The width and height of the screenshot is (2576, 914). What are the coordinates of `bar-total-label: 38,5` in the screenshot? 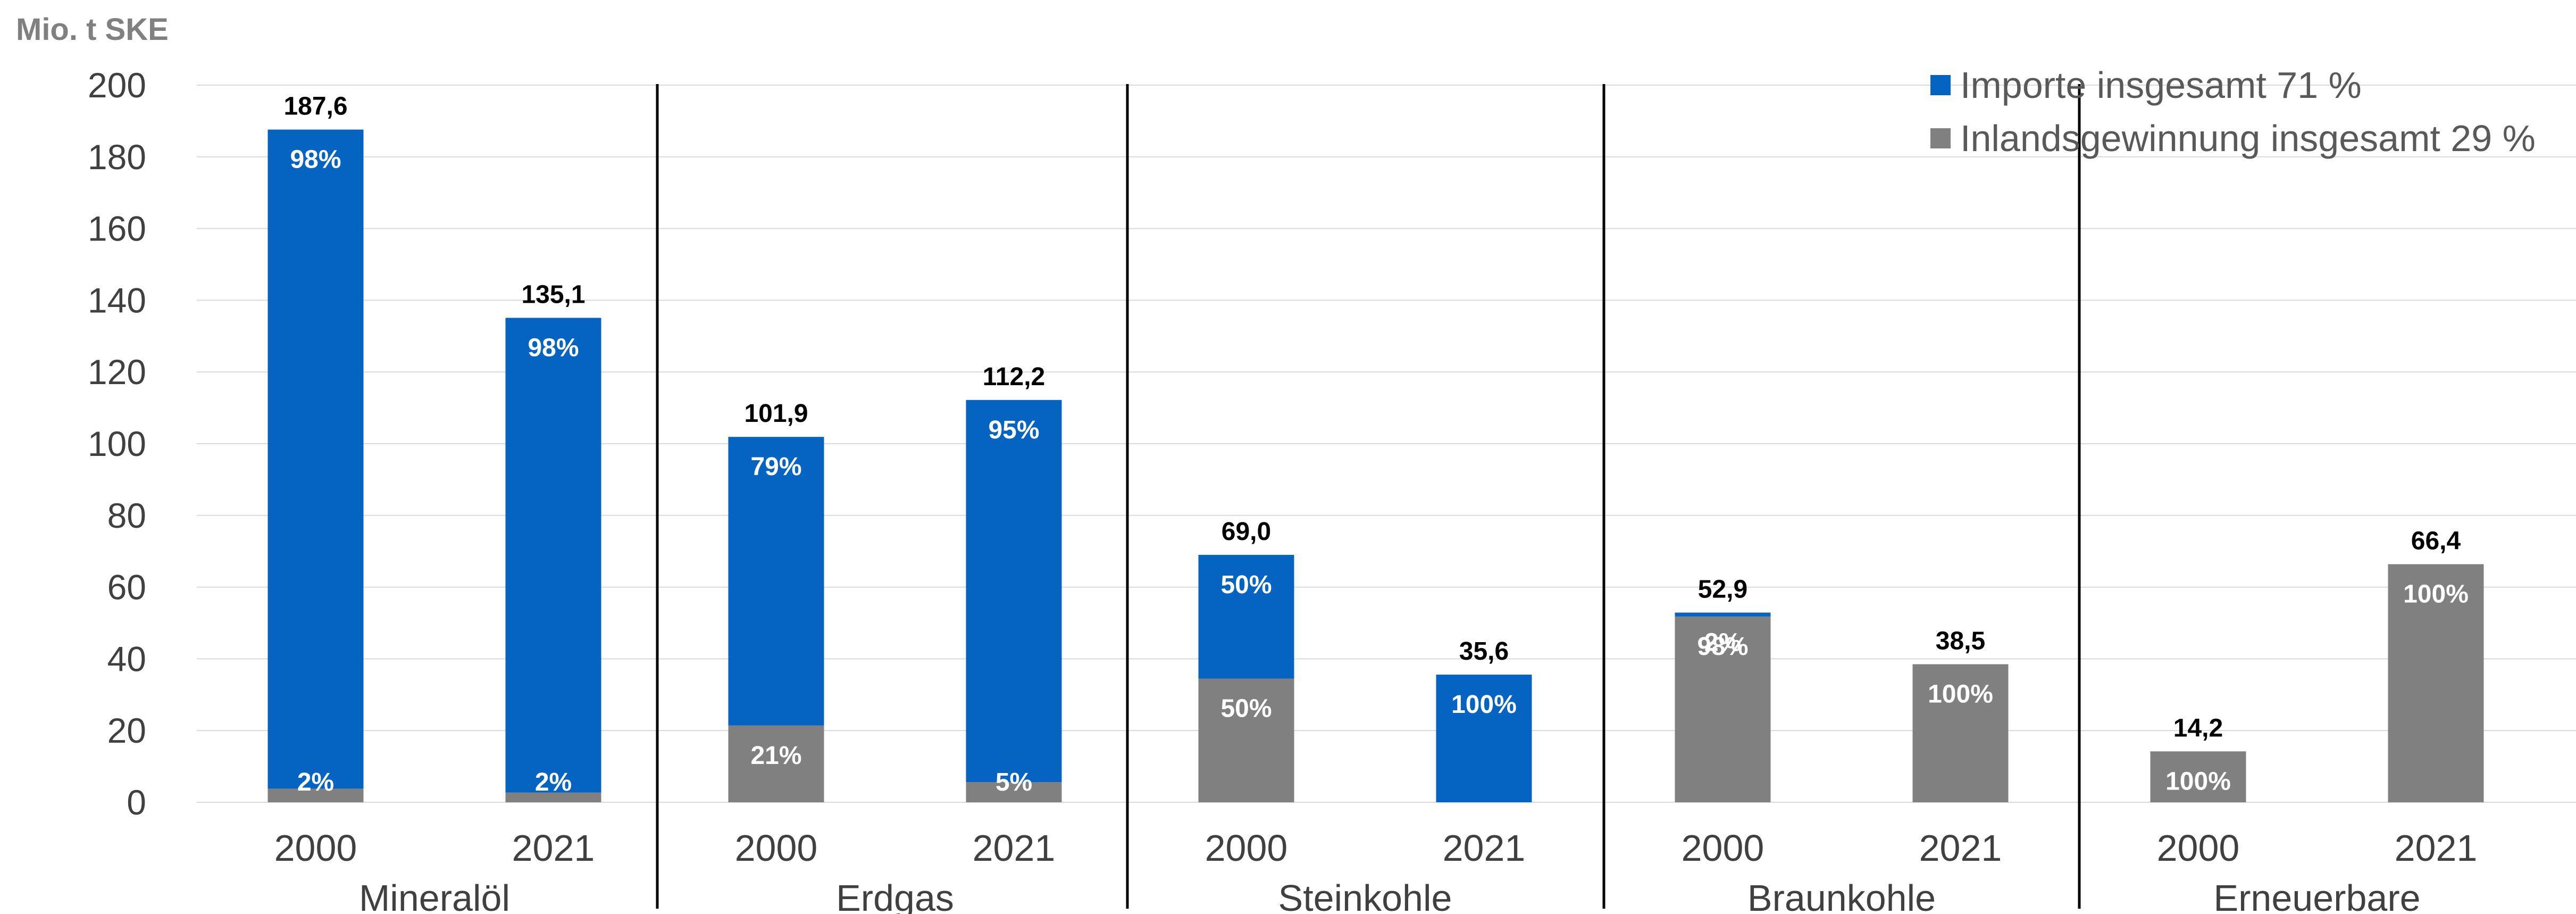 It's located at (1960, 641).